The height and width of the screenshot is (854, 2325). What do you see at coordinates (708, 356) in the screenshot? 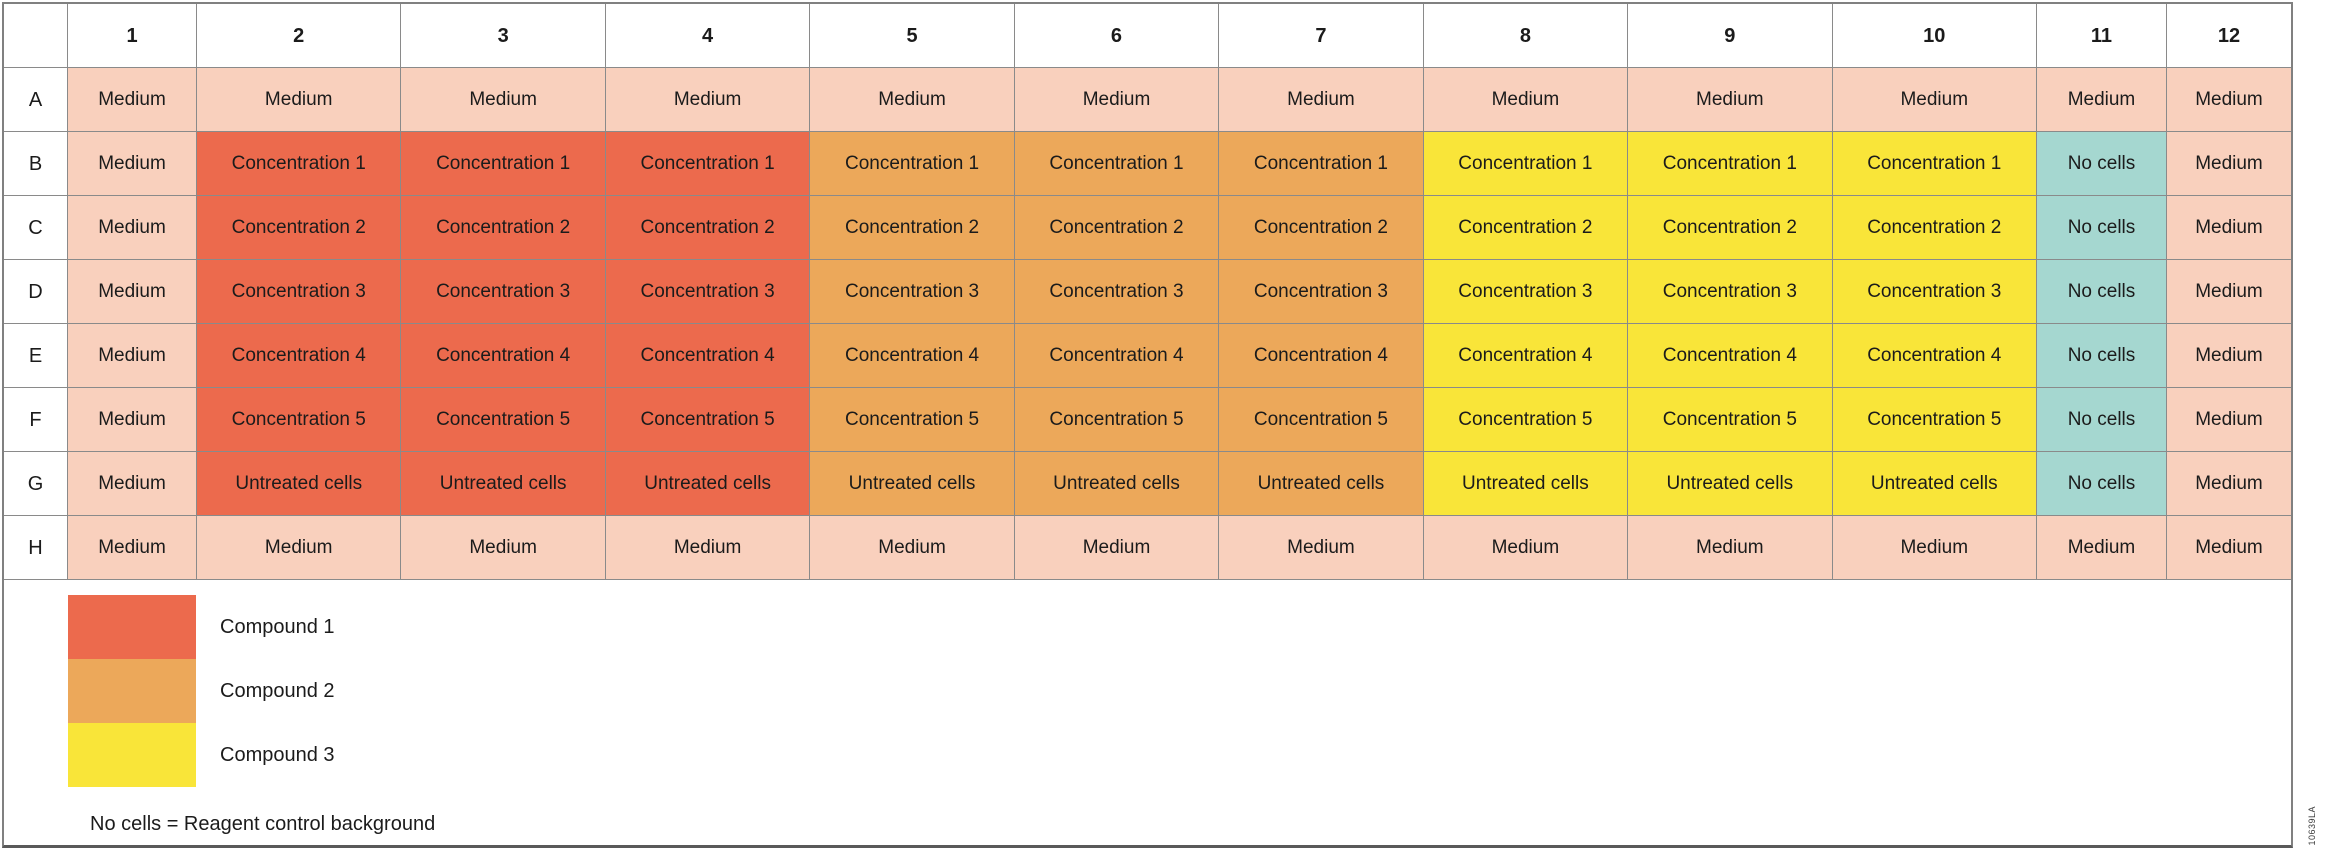
I see `well-E4: Concentration 4` at bounding box center [708, 356].